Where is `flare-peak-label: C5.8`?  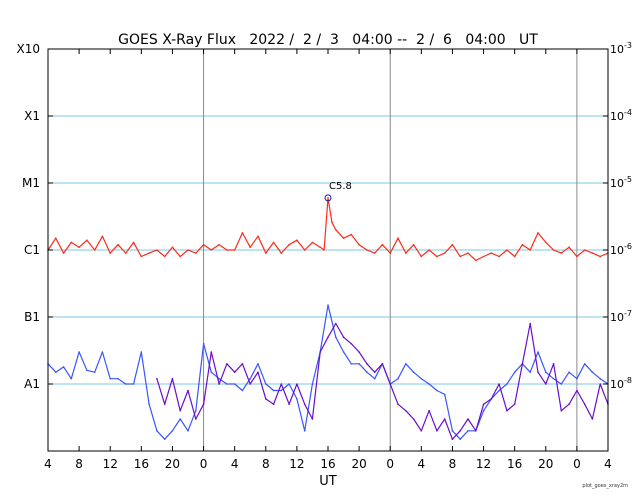 flare-peak-label: C5.8 is located at coordinates (340, 186).